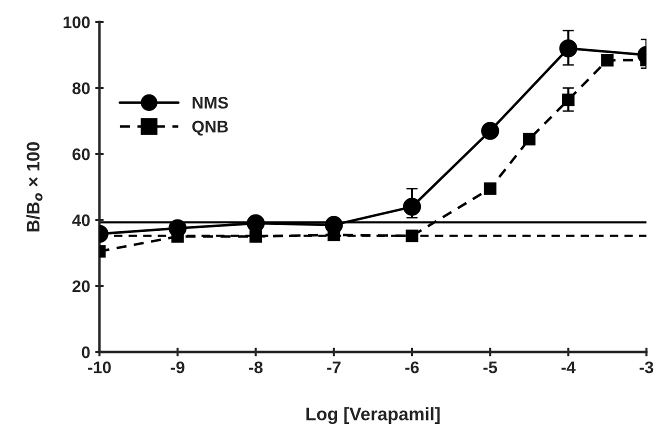  I want to click on x-tick-label: -6, so click(412, 367).